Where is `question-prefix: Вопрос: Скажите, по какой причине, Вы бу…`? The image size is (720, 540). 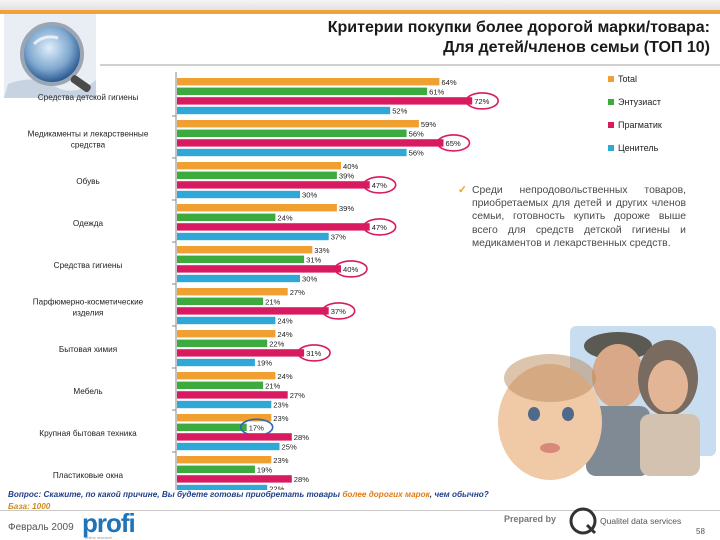
question-prefix: Вопрос: Скажите, по какой причине, Вы бу… is located at coordinates (175, 494).